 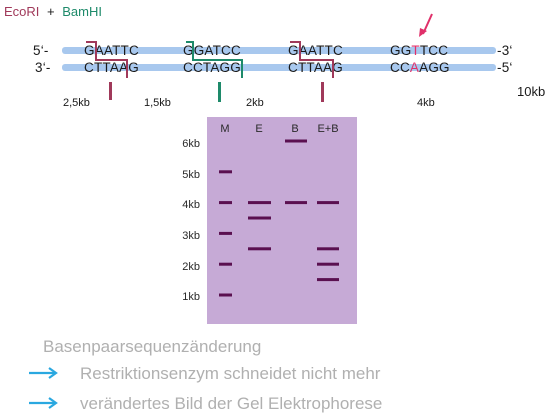 I want to click on gel-band-e-2_5kb, so click(x=259, y=249).